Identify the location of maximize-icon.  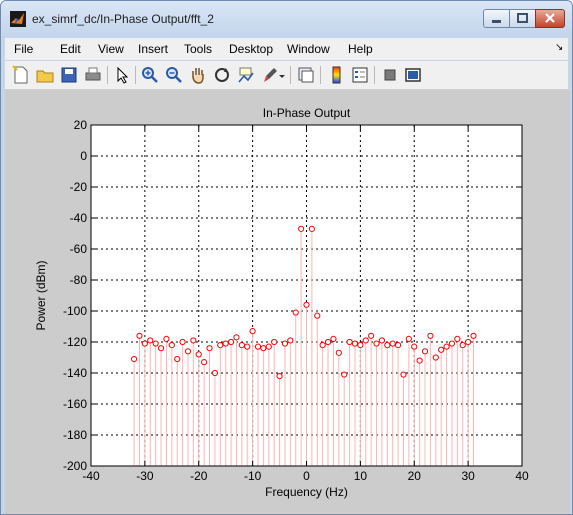
(522, 18).